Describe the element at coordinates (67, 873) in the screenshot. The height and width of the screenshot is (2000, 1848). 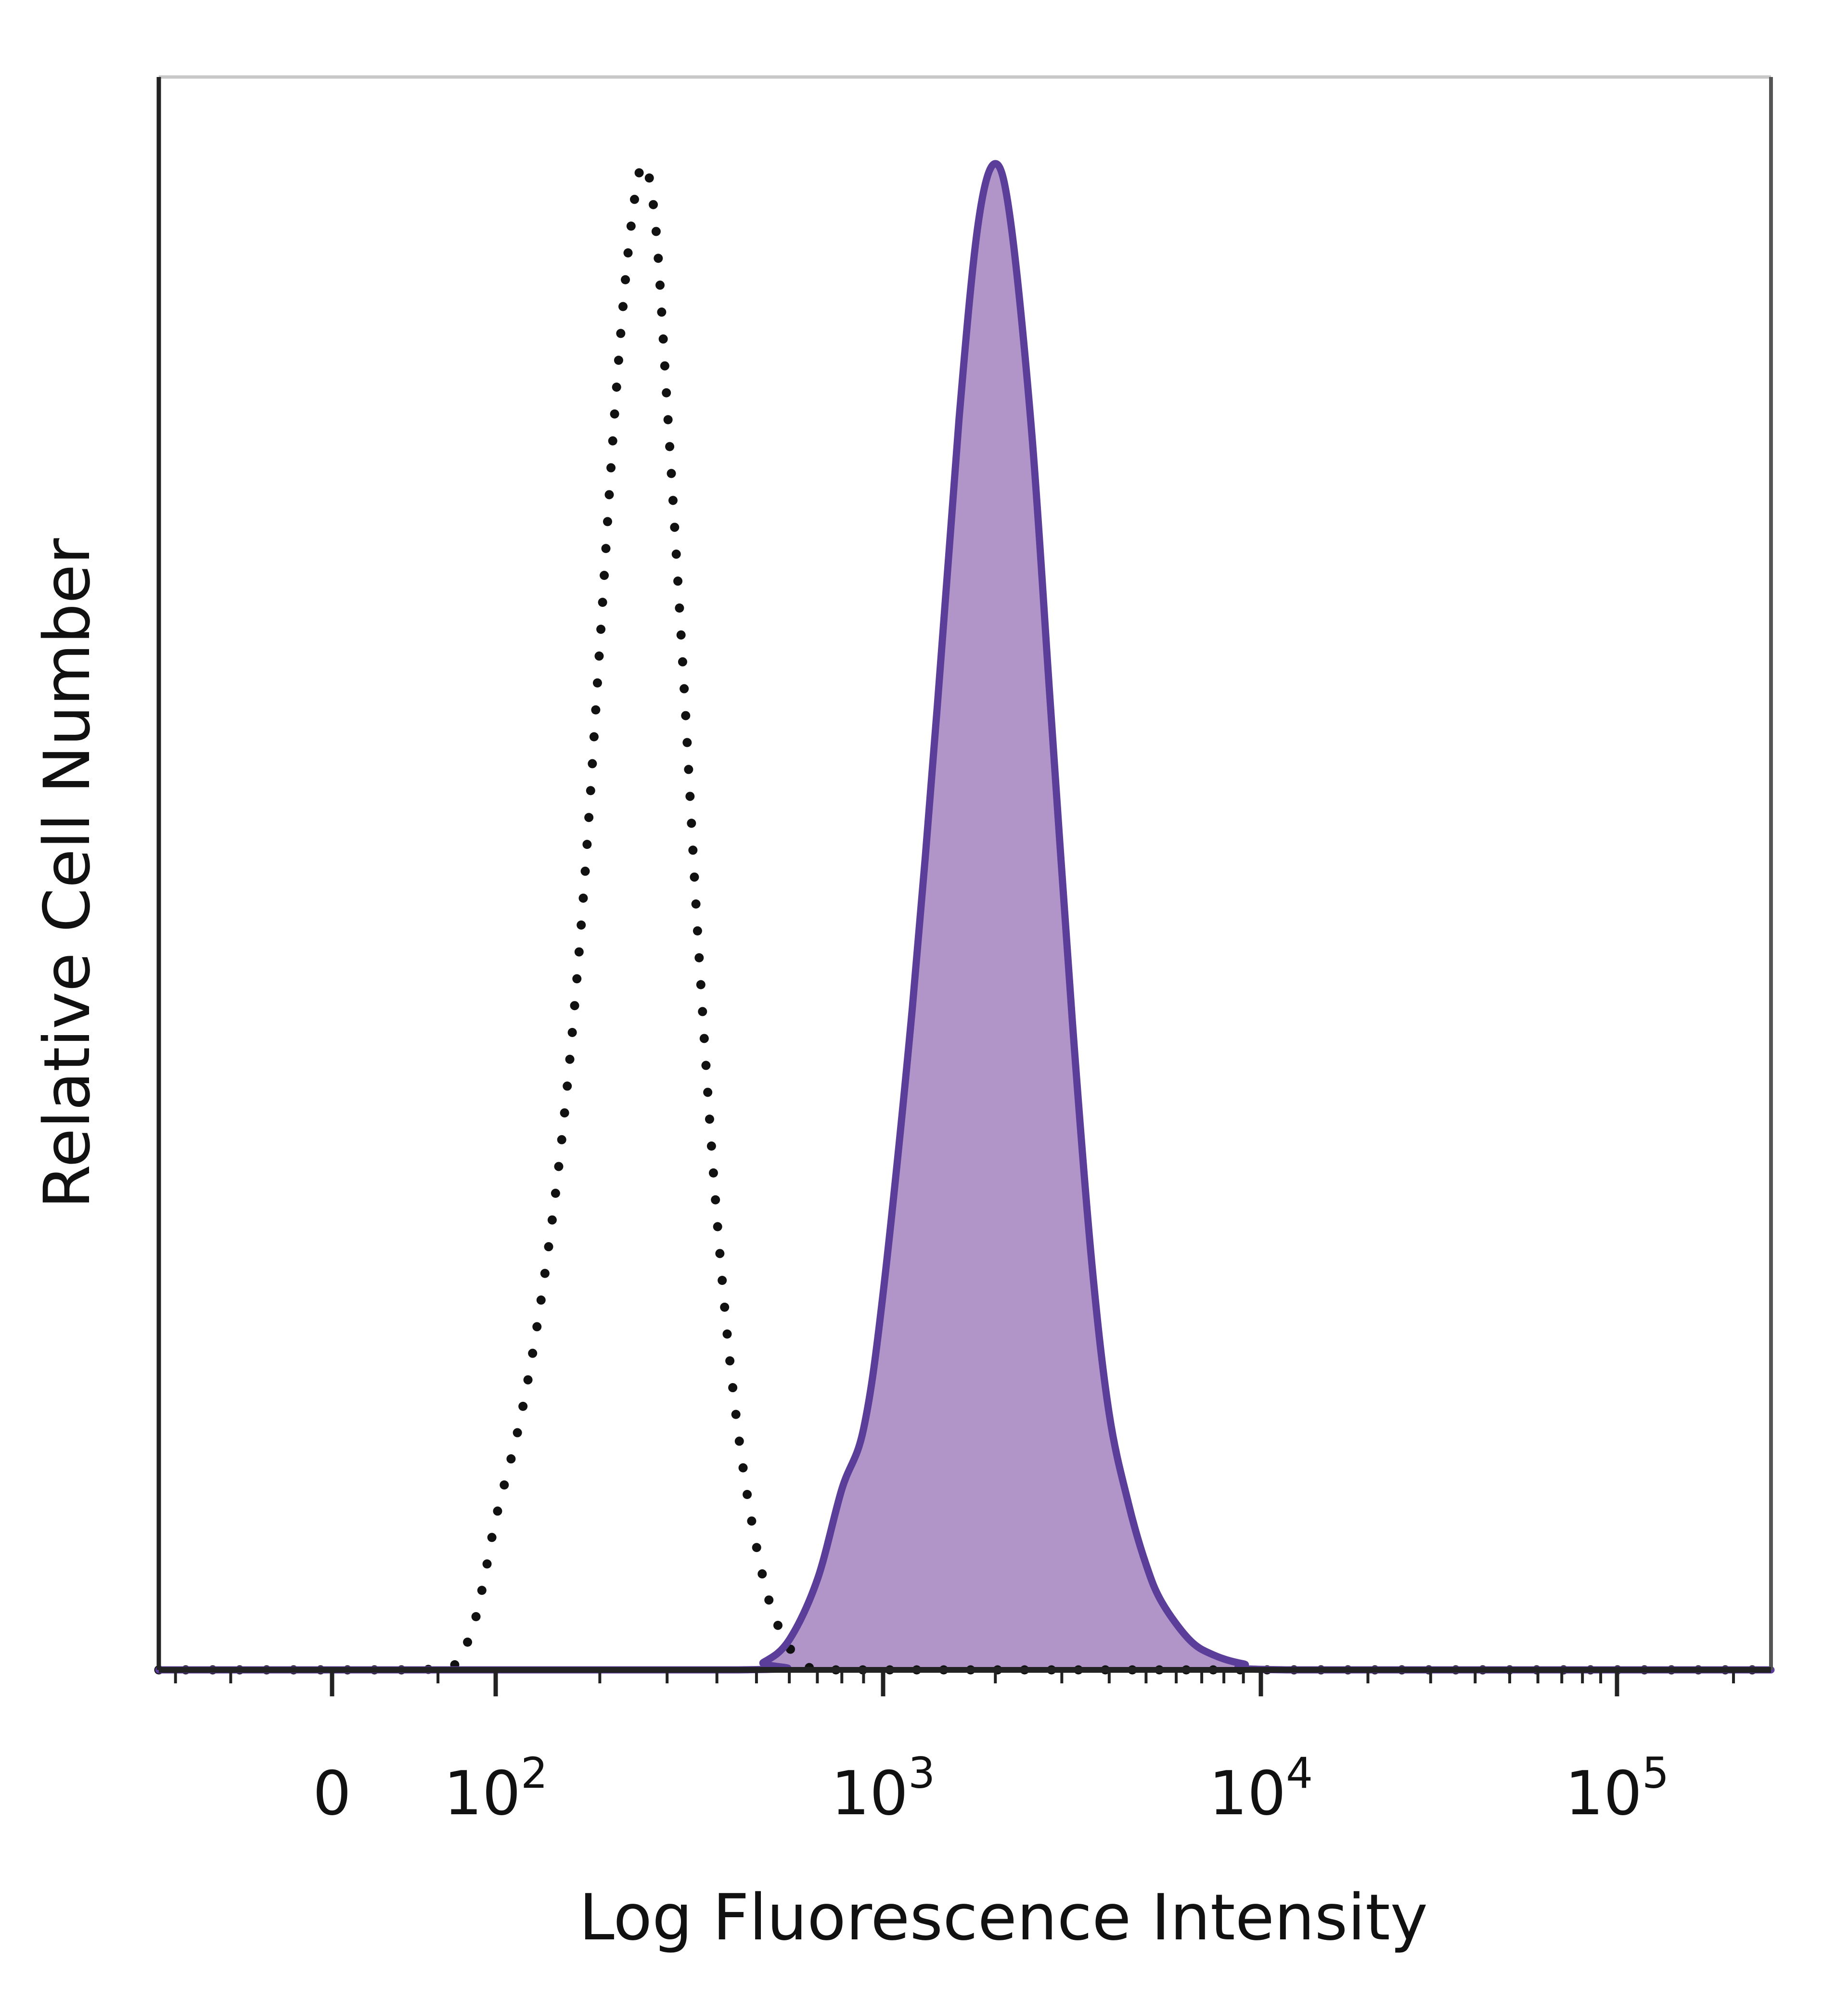
I see `y-axis-title: Relative Cell Number` at that location.